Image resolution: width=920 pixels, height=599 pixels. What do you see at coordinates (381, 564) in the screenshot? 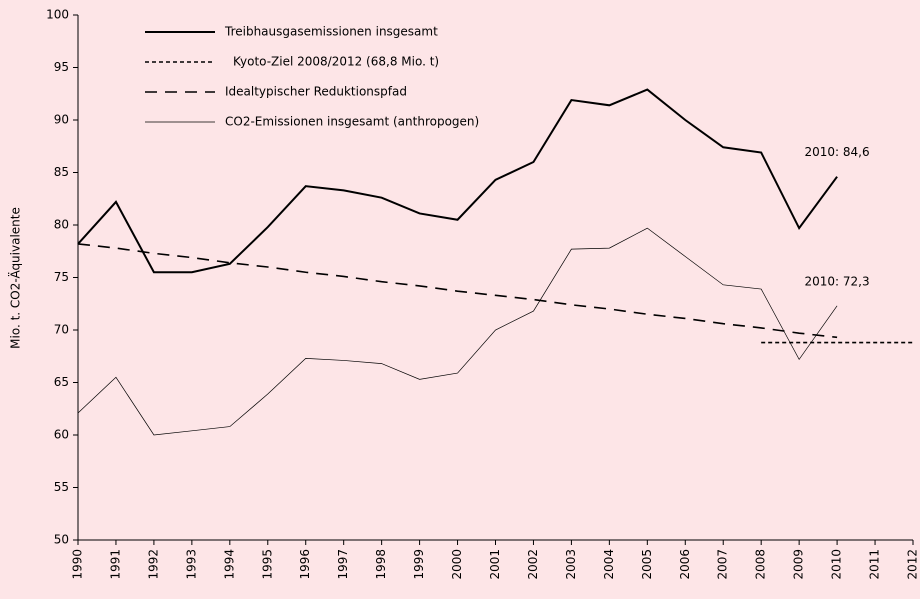
I see `x-tick-label: 1998` at bounding box center [381, 564].